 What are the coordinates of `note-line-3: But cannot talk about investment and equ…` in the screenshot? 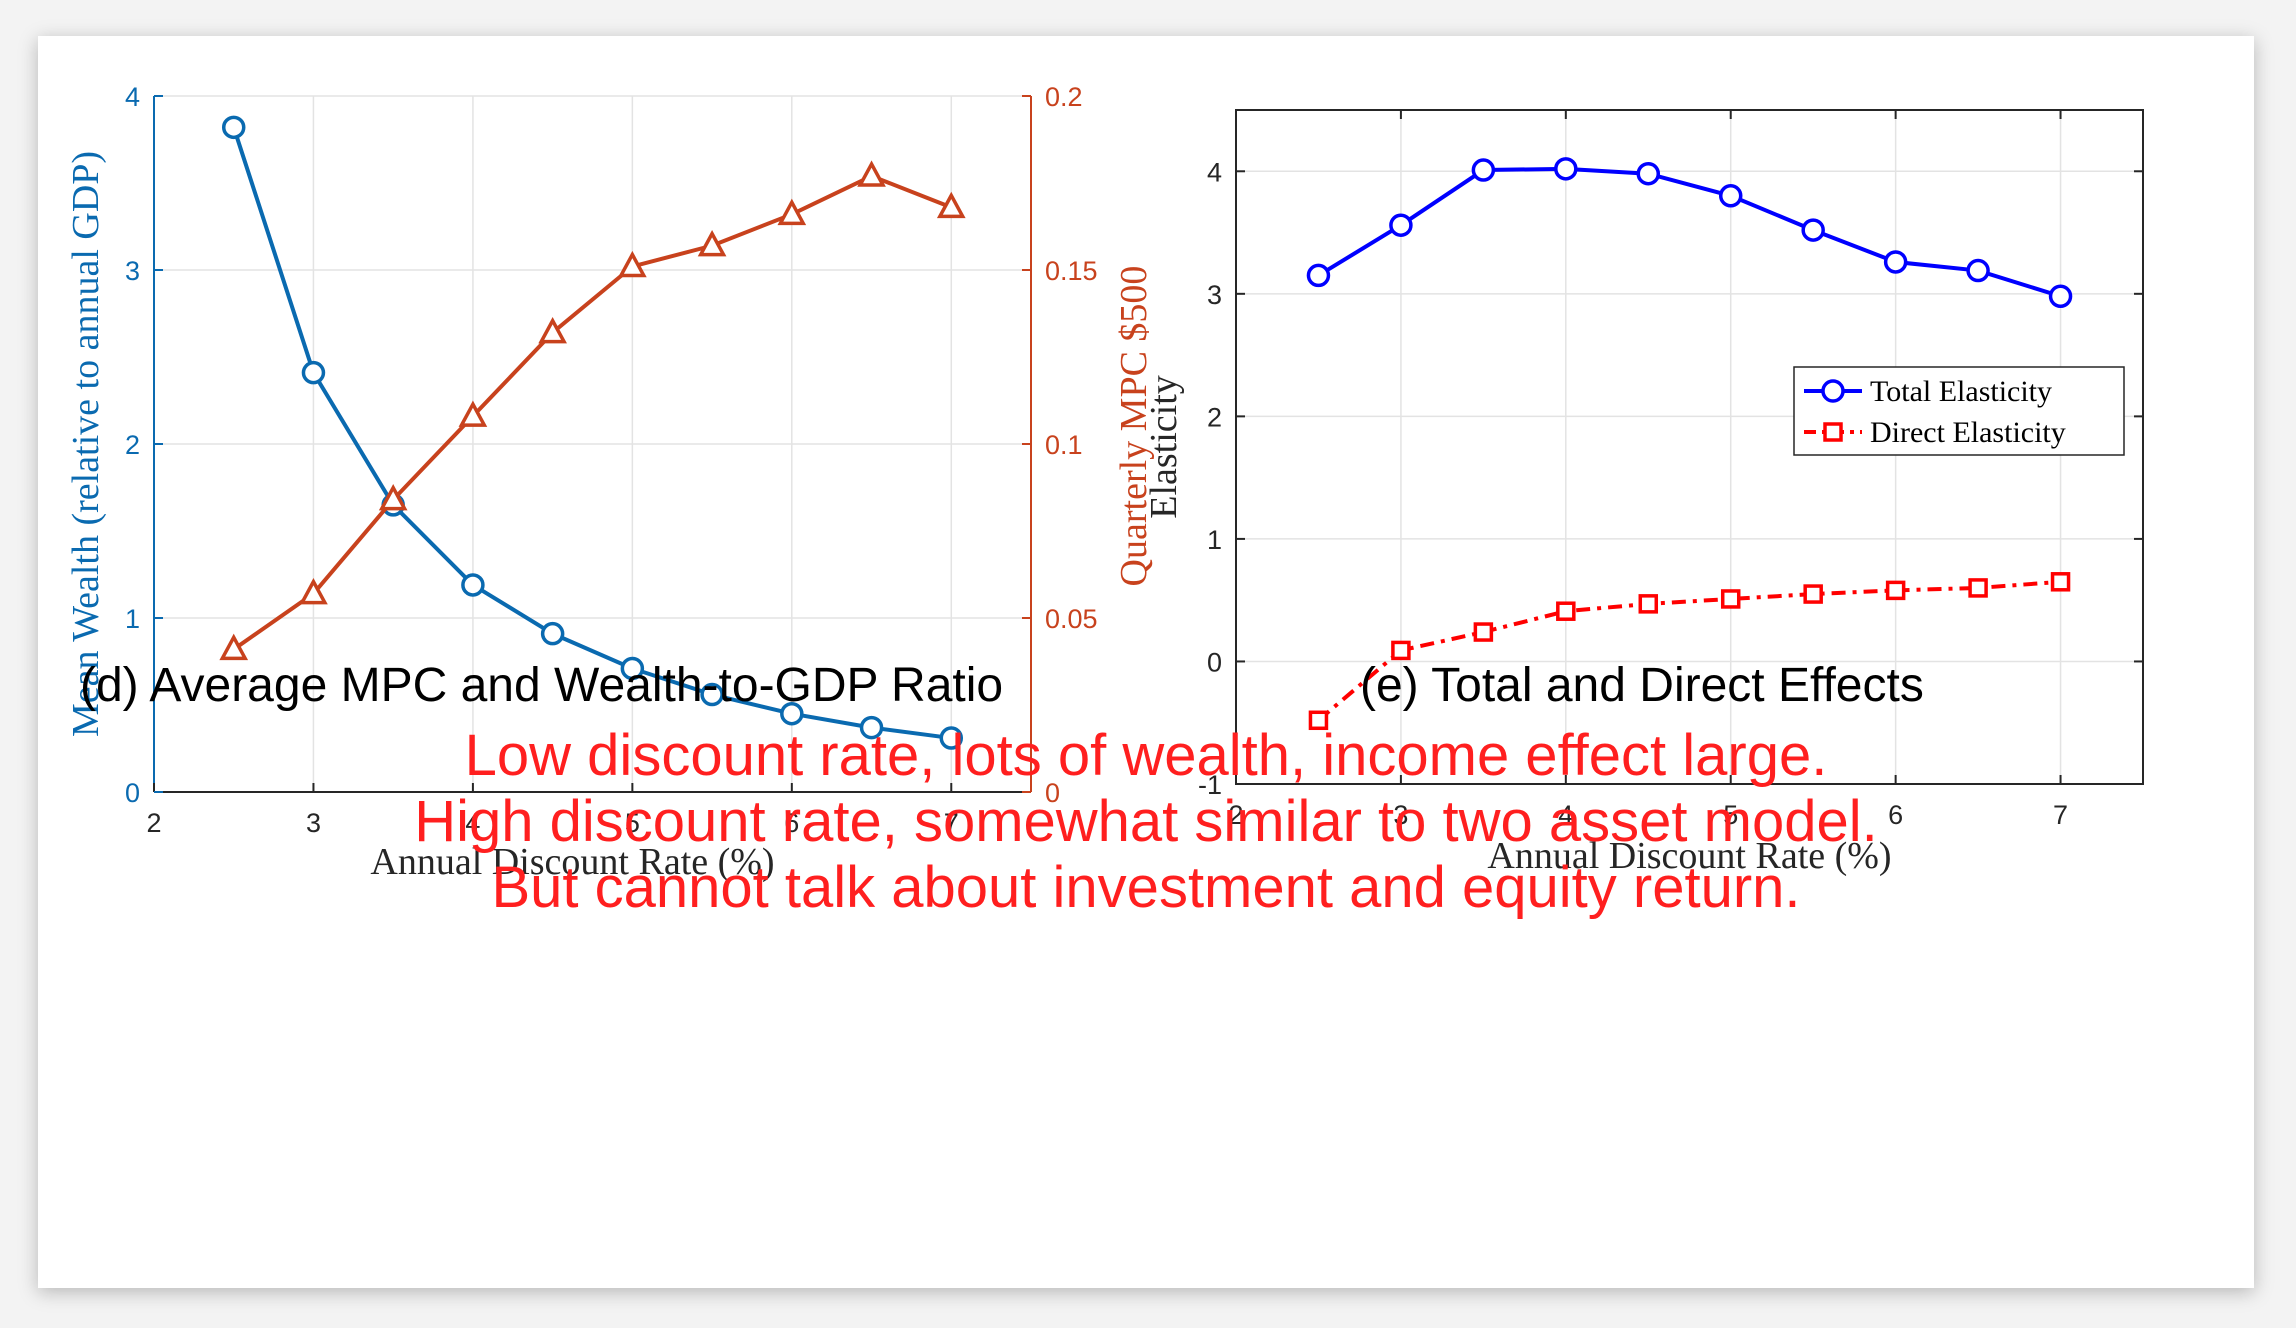 It's located at (1146, 887).